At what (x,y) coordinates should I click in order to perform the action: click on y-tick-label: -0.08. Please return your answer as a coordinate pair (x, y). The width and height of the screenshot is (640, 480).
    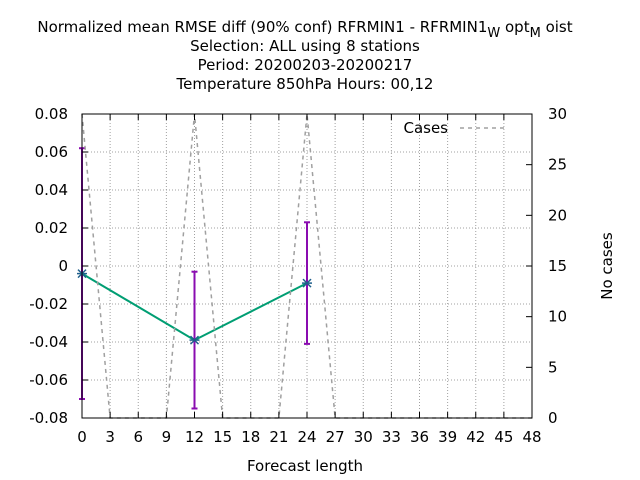
    Looking at the image, I should click on (48, 418).